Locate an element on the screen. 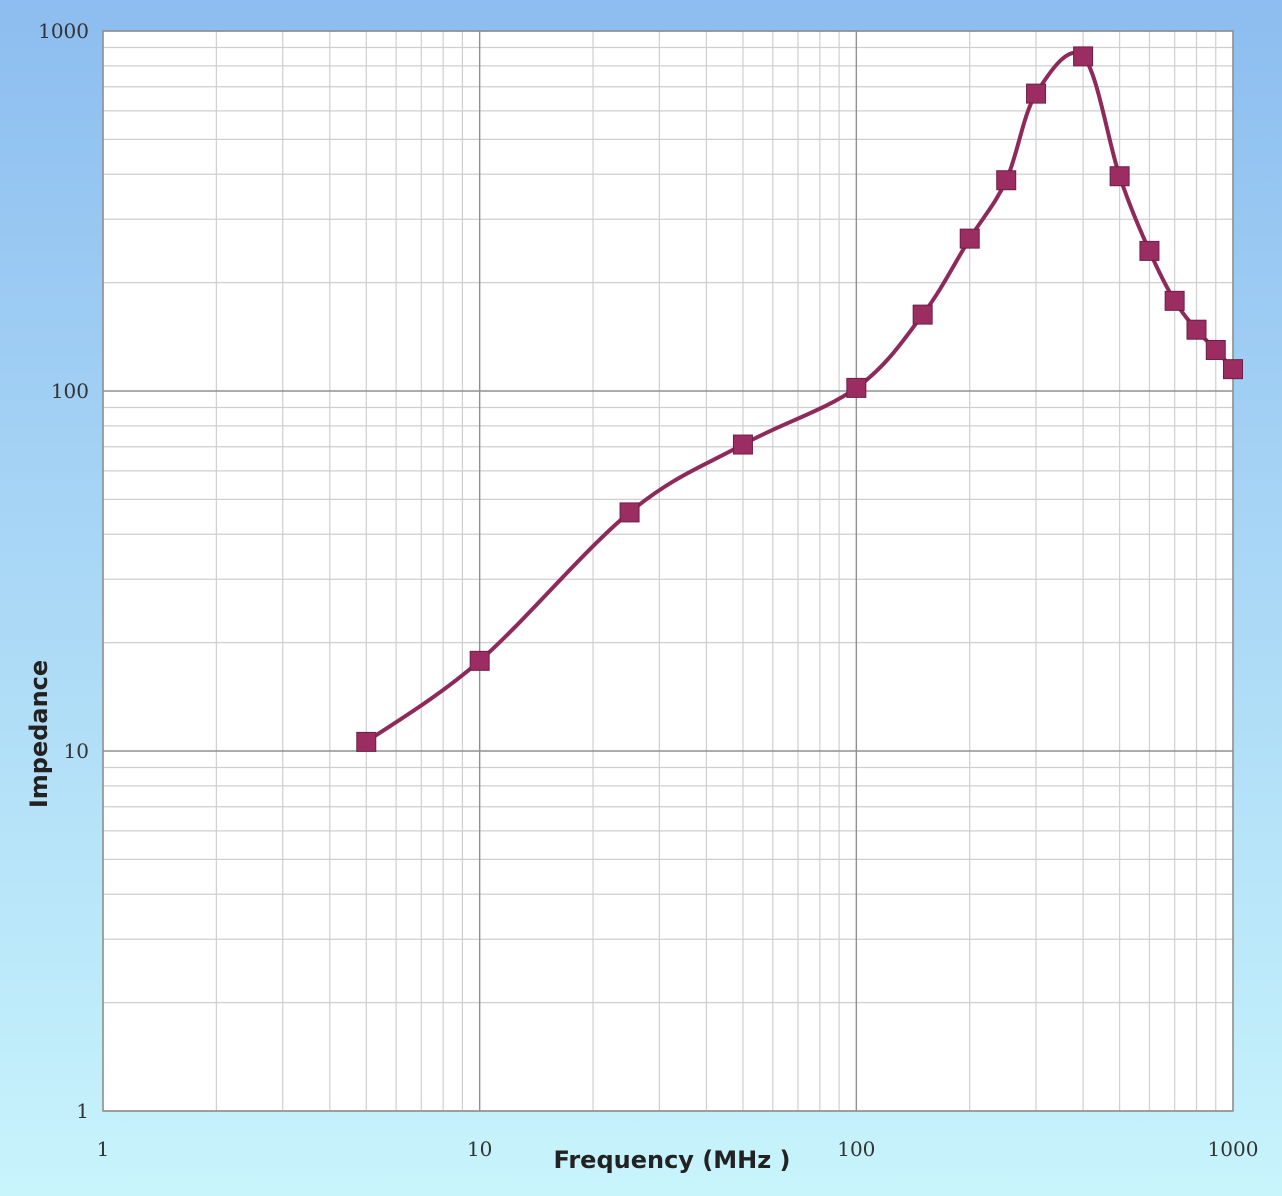 The height and width of the screenshot is (1196, 1282). x-axis-title: Frequency (MHz ) is located at coordinates (671, 1160).